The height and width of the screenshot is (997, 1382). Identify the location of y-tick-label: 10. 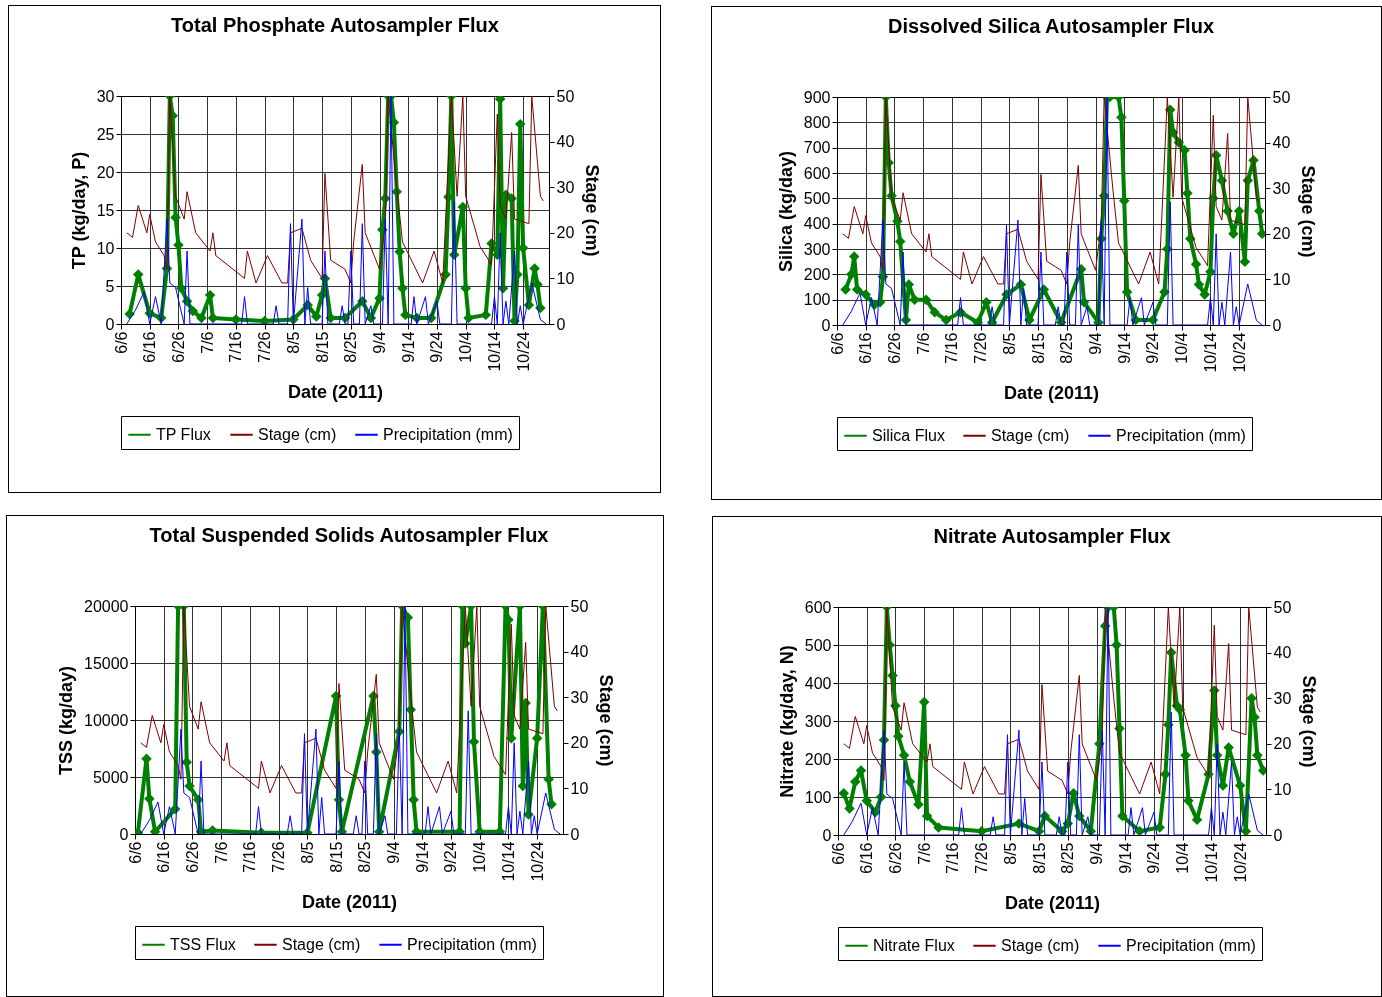
(105, 248).